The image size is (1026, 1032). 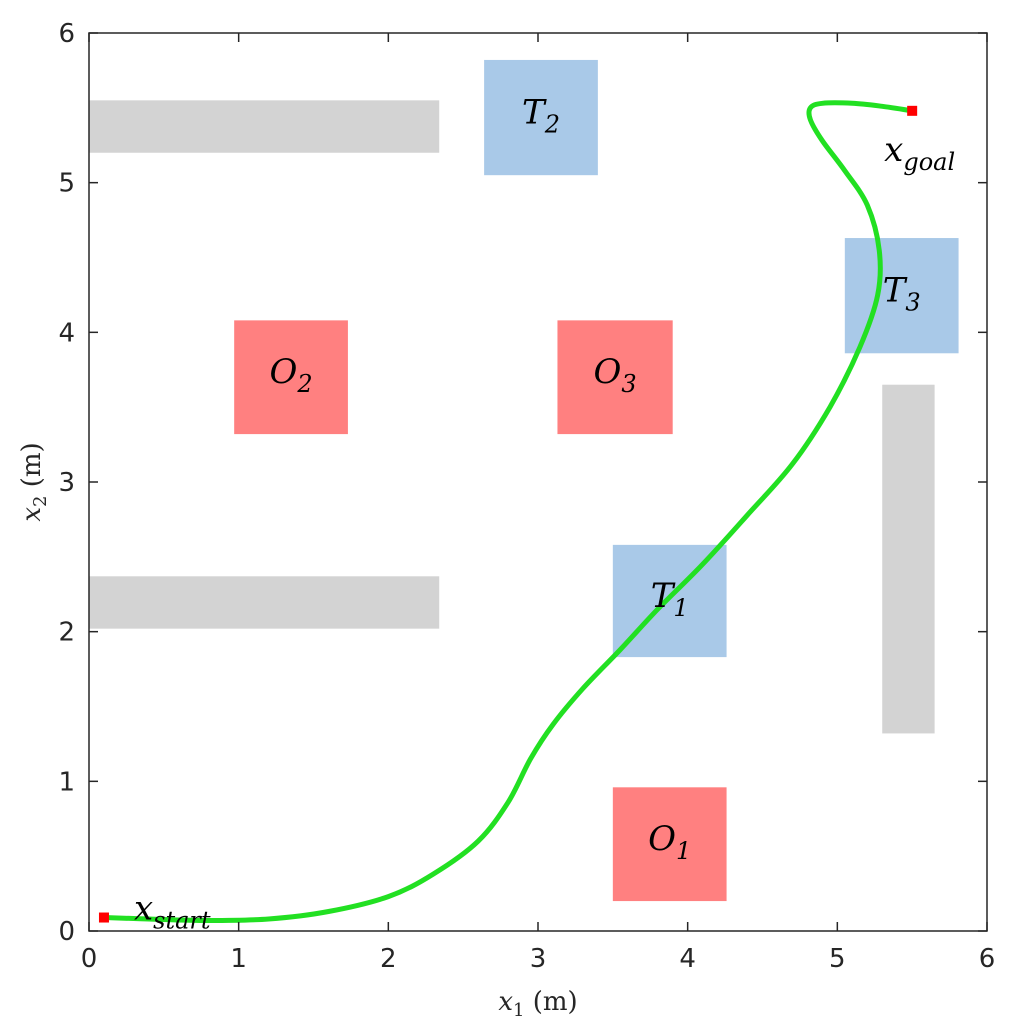 I want to click on start-point, so click(x=103, y=917).